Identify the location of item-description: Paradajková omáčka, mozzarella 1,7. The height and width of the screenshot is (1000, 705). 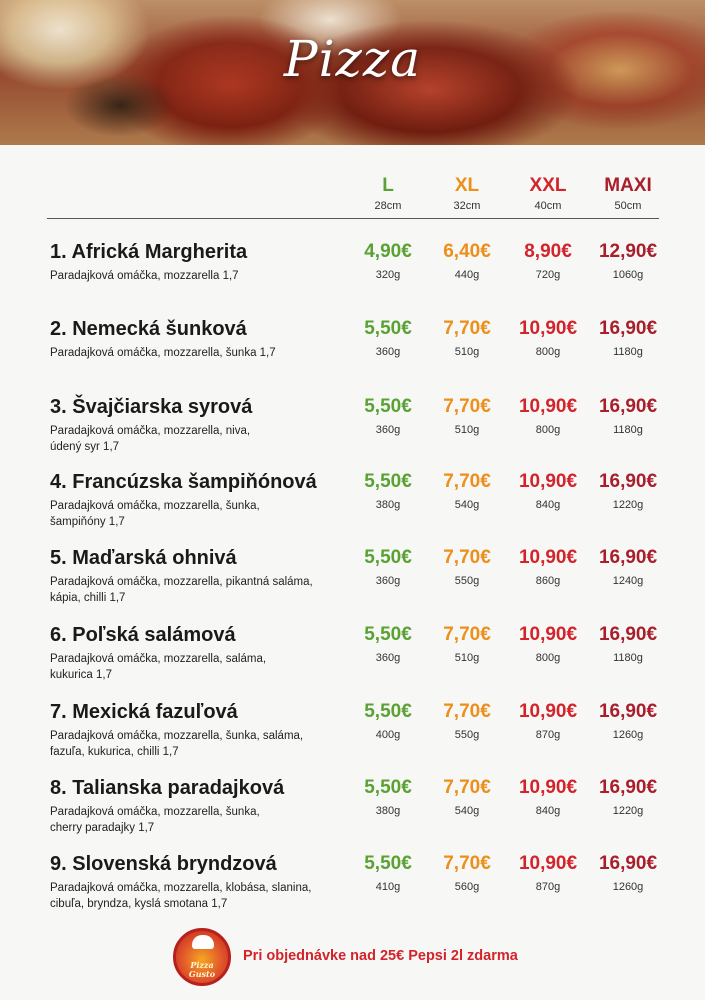
(144, 276).